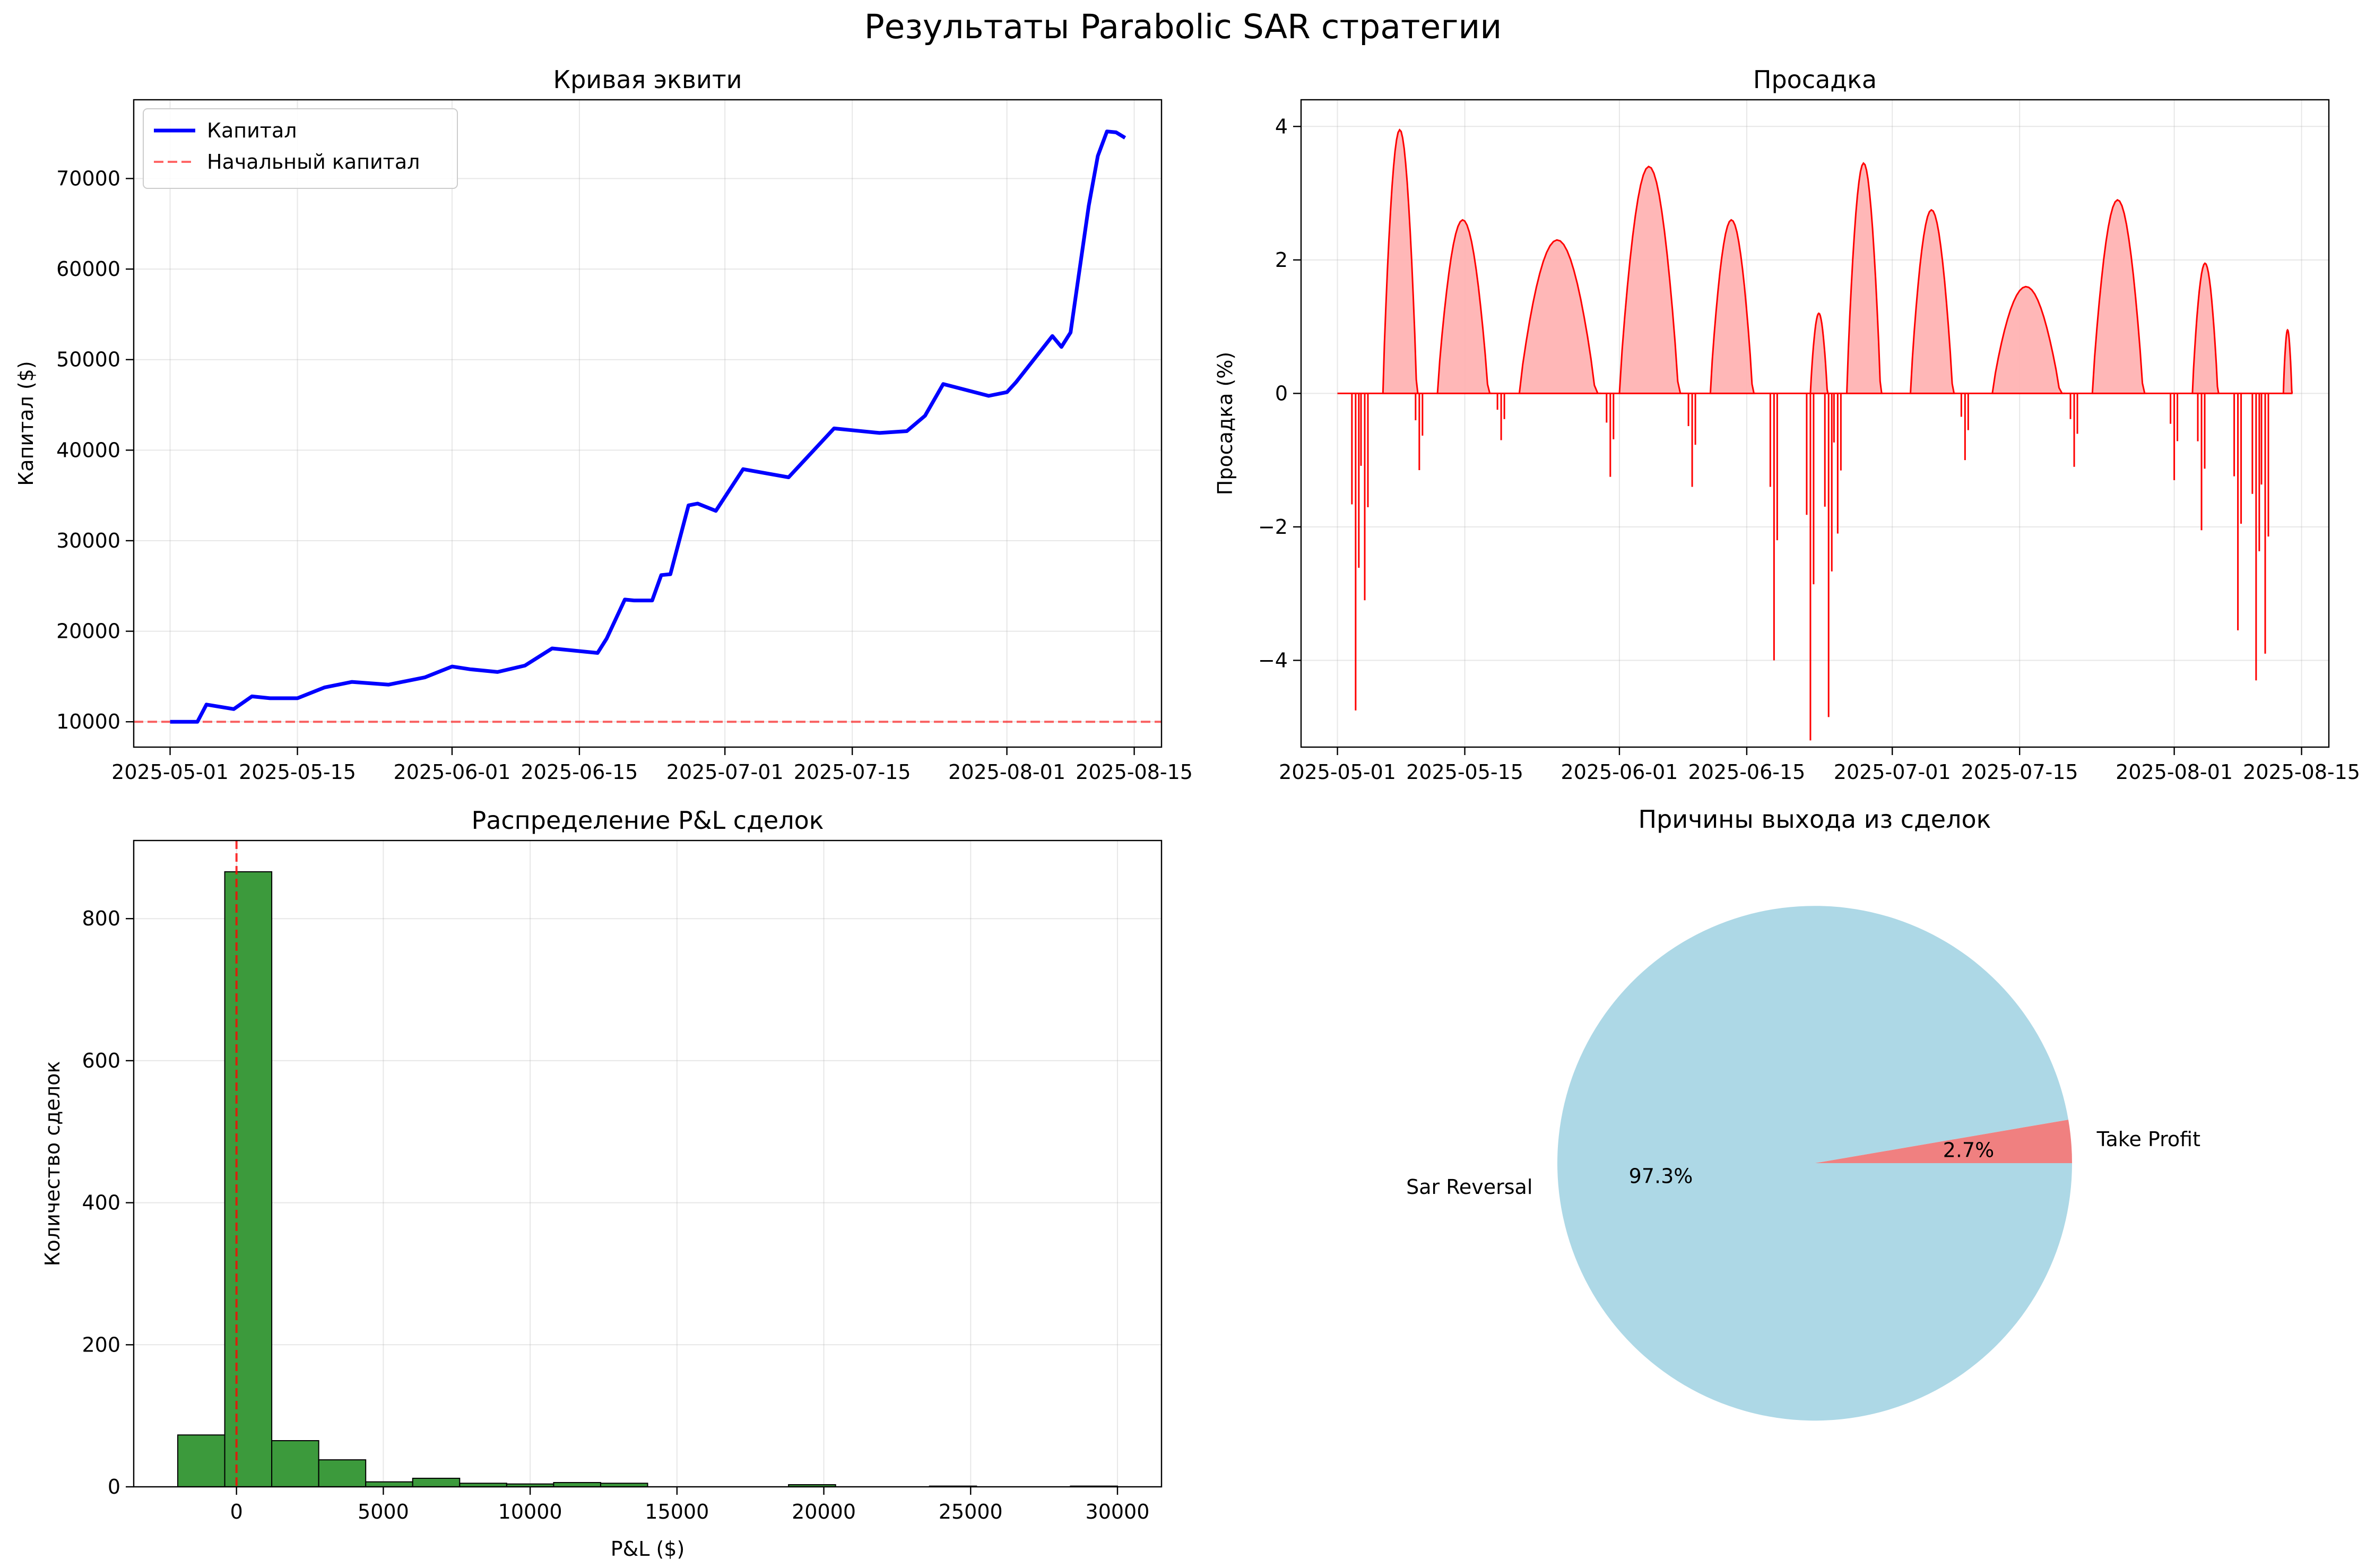 The height and width of the screenshot is (1568, 2366). What do you see at coordinates (1969, 1150) in the screenshot?
I see `pie-pct-label: 2.7%` at bounding box center [1969, 1150].